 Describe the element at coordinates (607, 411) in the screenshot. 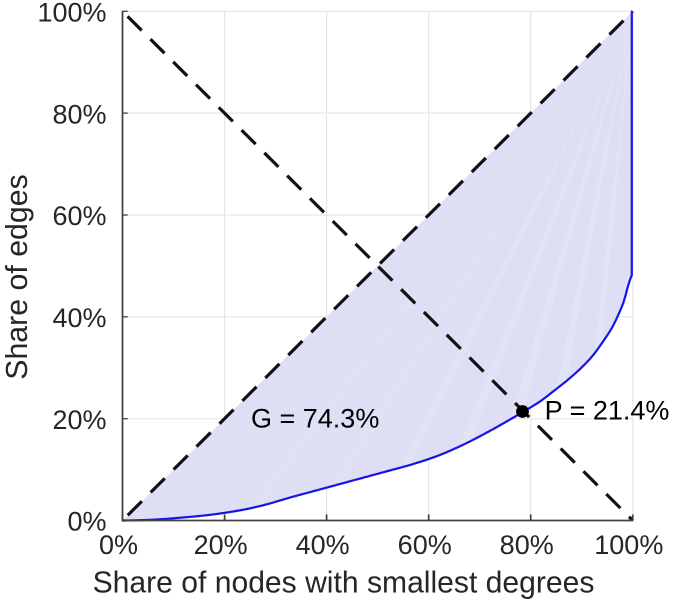

I see `svg-text: P = 21.4%` at that location.